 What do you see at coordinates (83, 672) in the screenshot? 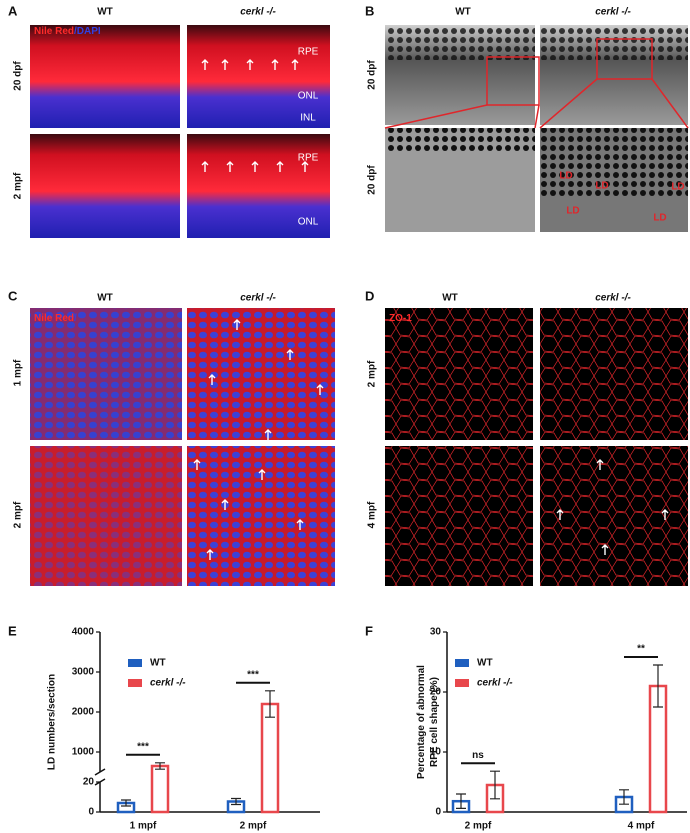
I see `y-tick-label: 3000` at bounding box center [83, 672].